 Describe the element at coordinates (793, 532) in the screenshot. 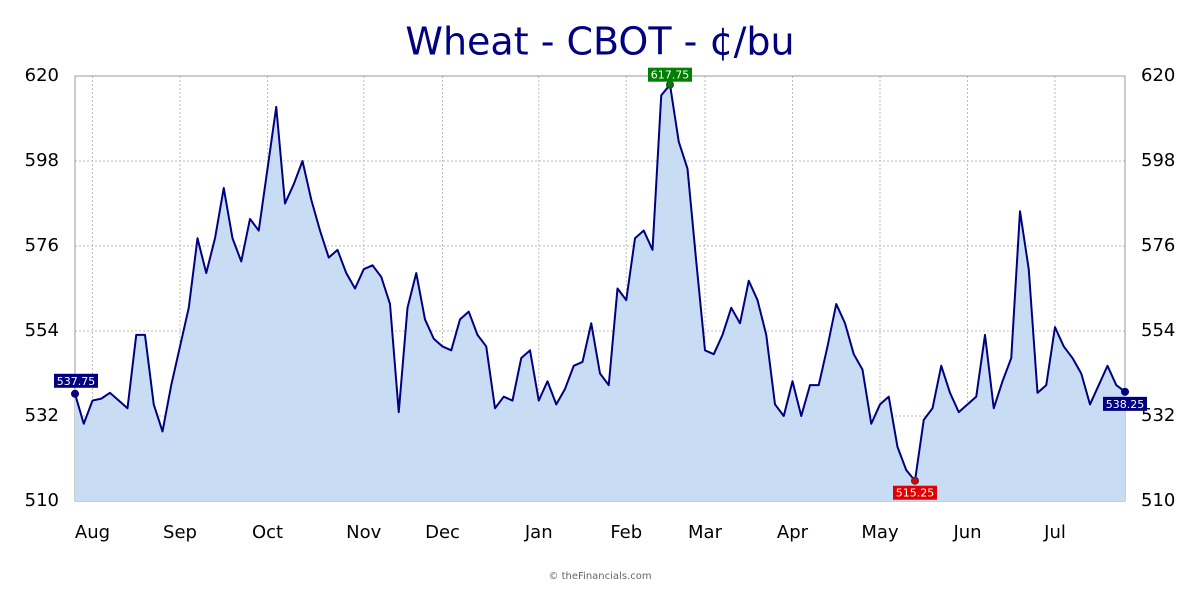

I see `x-tick-label: Apr` at that location.